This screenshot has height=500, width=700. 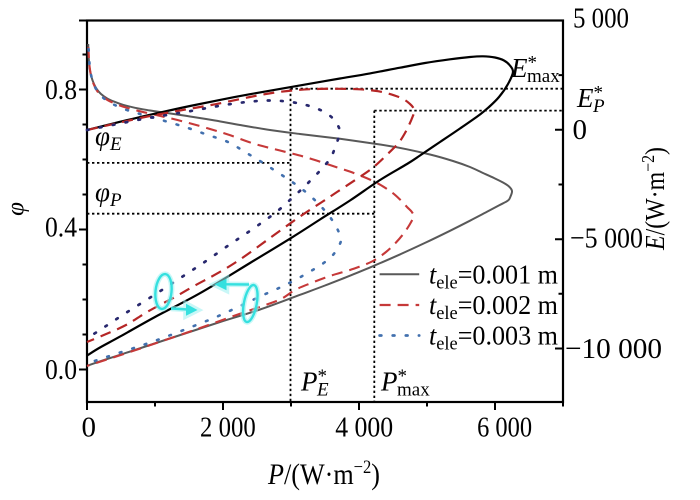 What do you see at coordinates (601, 19) in the screenshot?
I see `svg-text: 5 000` at bounding box center [601, 19].